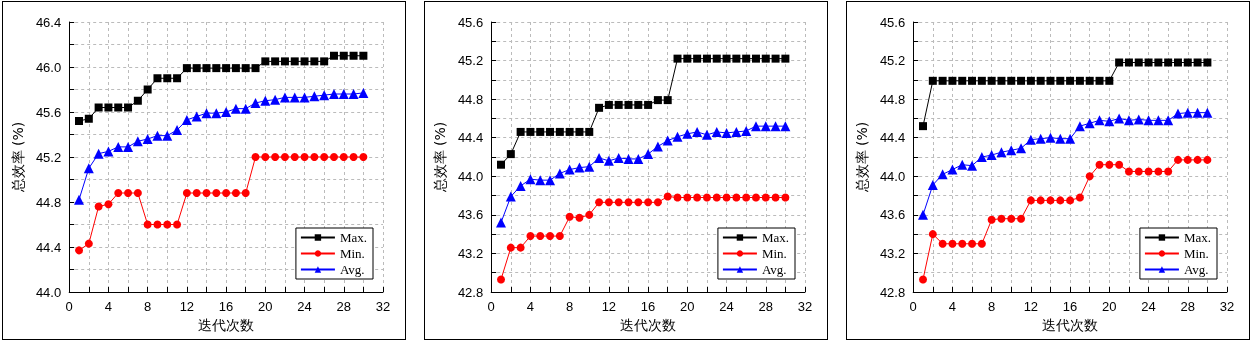 This screenshot has width=1252, height=343. Describe the element at coordinates (892, 215) in the screenshot. I see `y-tick-label: 43.6` at that location.